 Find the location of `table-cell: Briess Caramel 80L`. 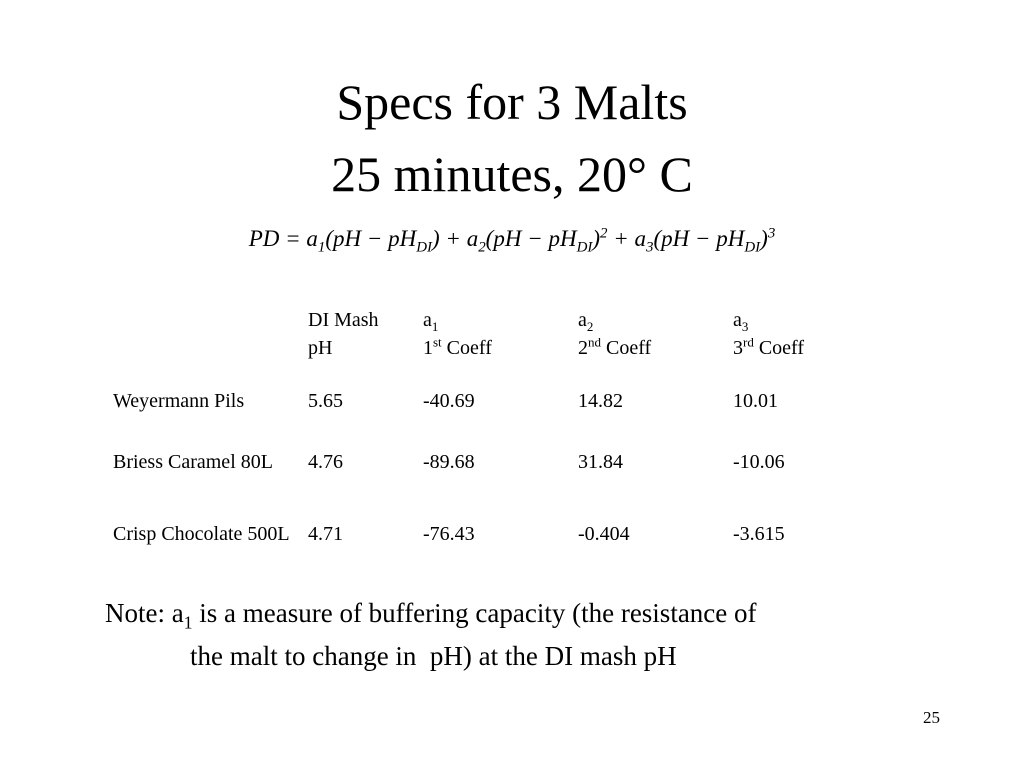

table-cell: Briess Caramel 80L is located at coordinates (193, 462).